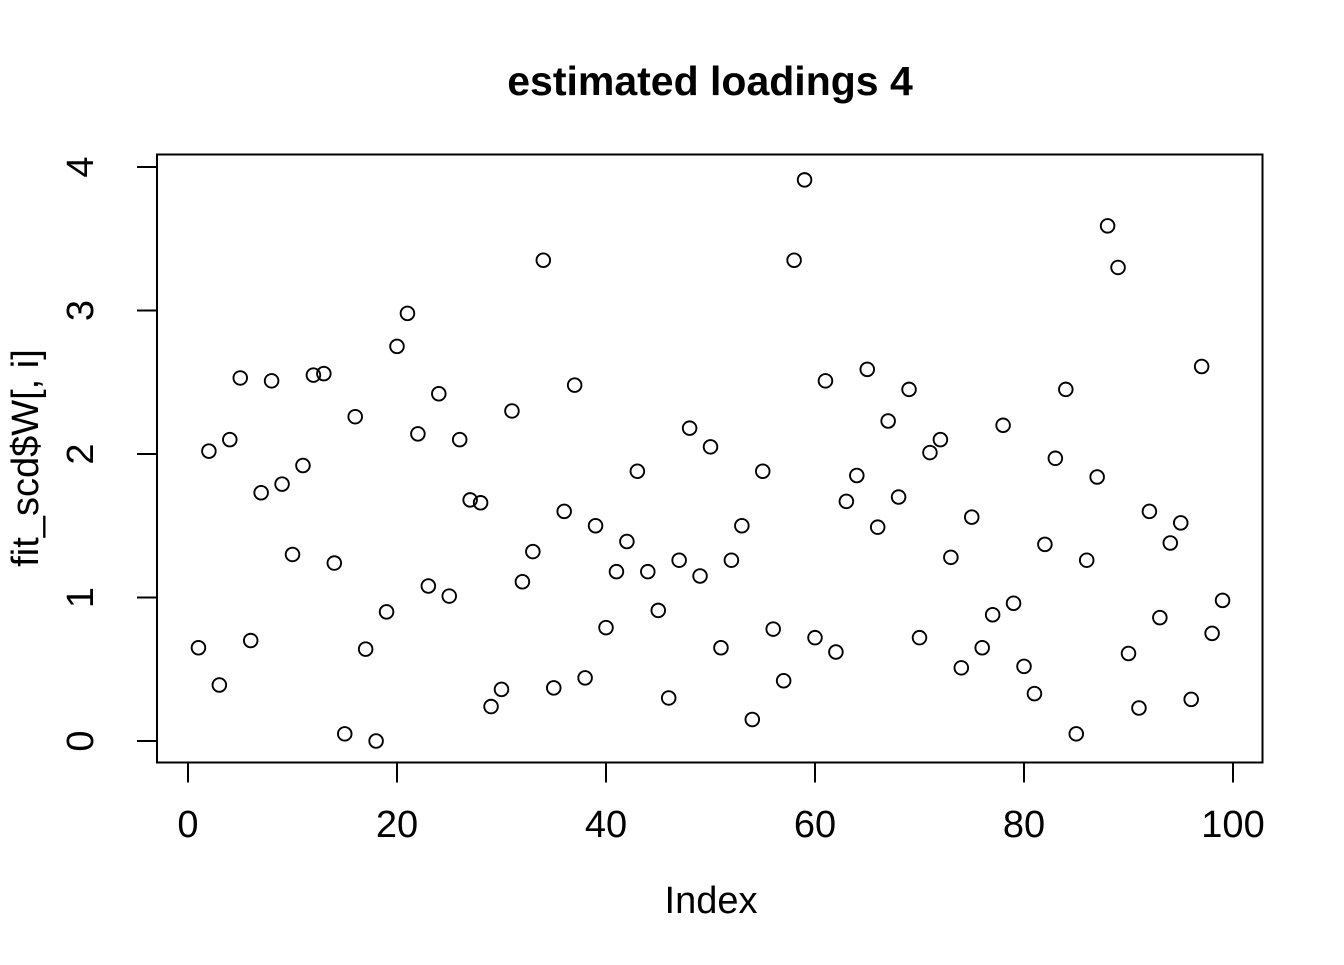 The image size is (1344, 965). Describe the element at coordinates (711, 901) in the screenshot. I see `x-axis-label: Index` at that location.